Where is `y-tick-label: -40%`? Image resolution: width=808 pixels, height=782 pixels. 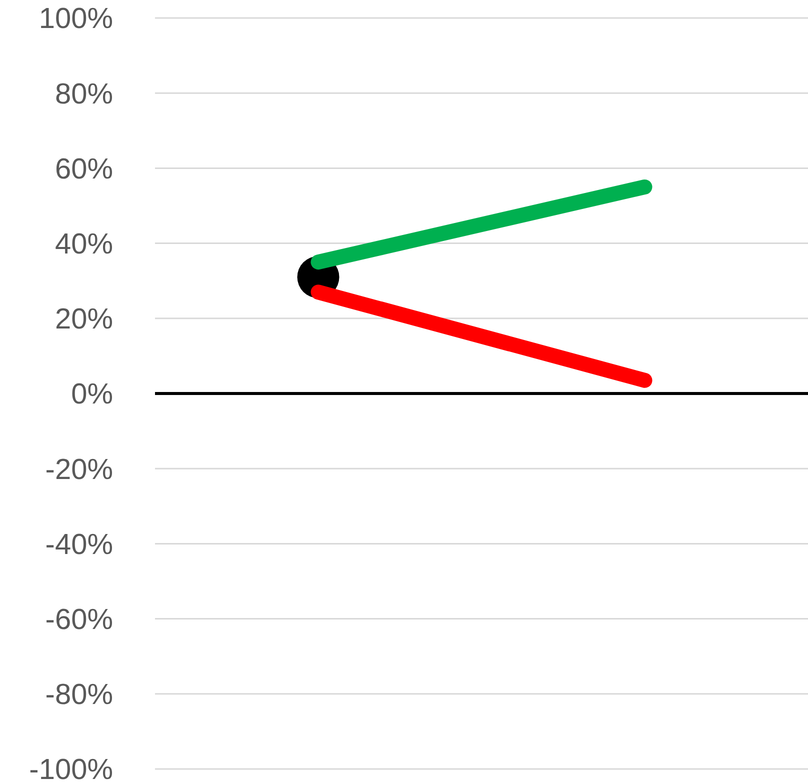
y-tick-label: -40% is located at coordinates (79, 544).